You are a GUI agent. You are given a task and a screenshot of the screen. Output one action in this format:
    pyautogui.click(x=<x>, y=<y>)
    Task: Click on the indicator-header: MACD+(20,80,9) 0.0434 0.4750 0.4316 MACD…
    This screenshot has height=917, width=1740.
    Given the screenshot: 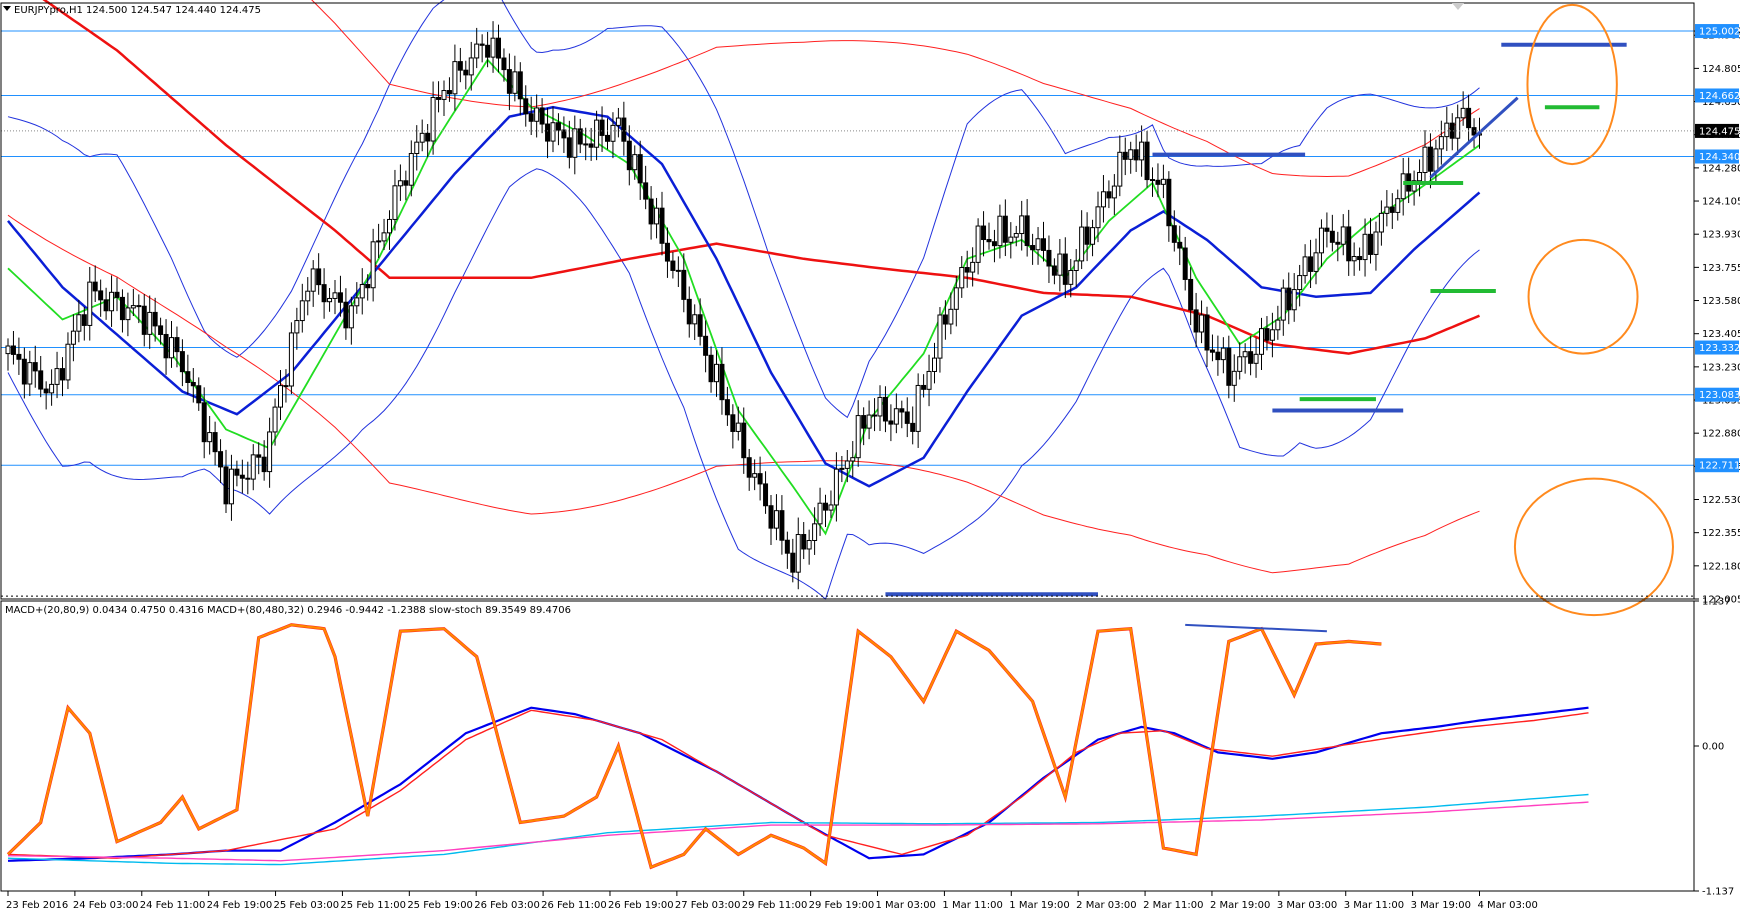 What is the action you would take?
    pyautogui.click(x=288, y=610)
    